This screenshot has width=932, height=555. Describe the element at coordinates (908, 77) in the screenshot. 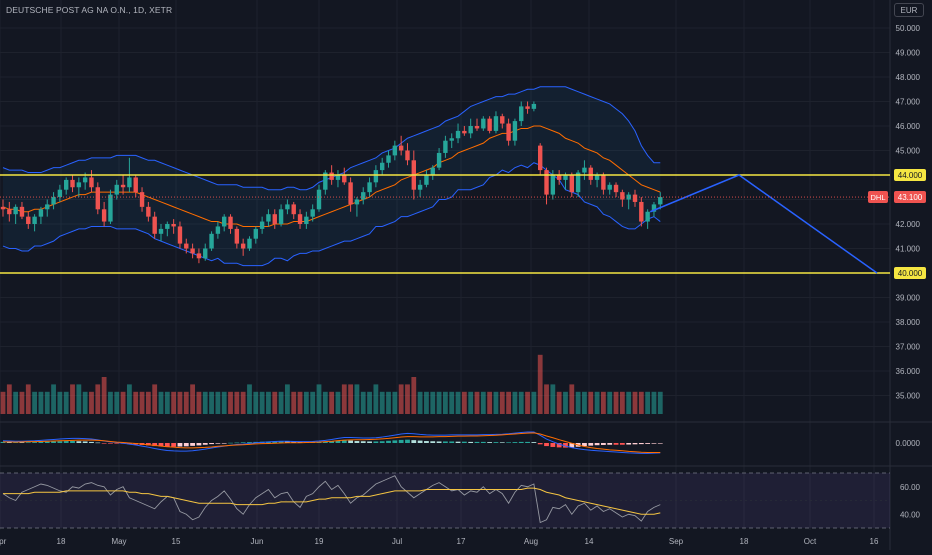

I see `price-axis-label: 48.000` at that location.